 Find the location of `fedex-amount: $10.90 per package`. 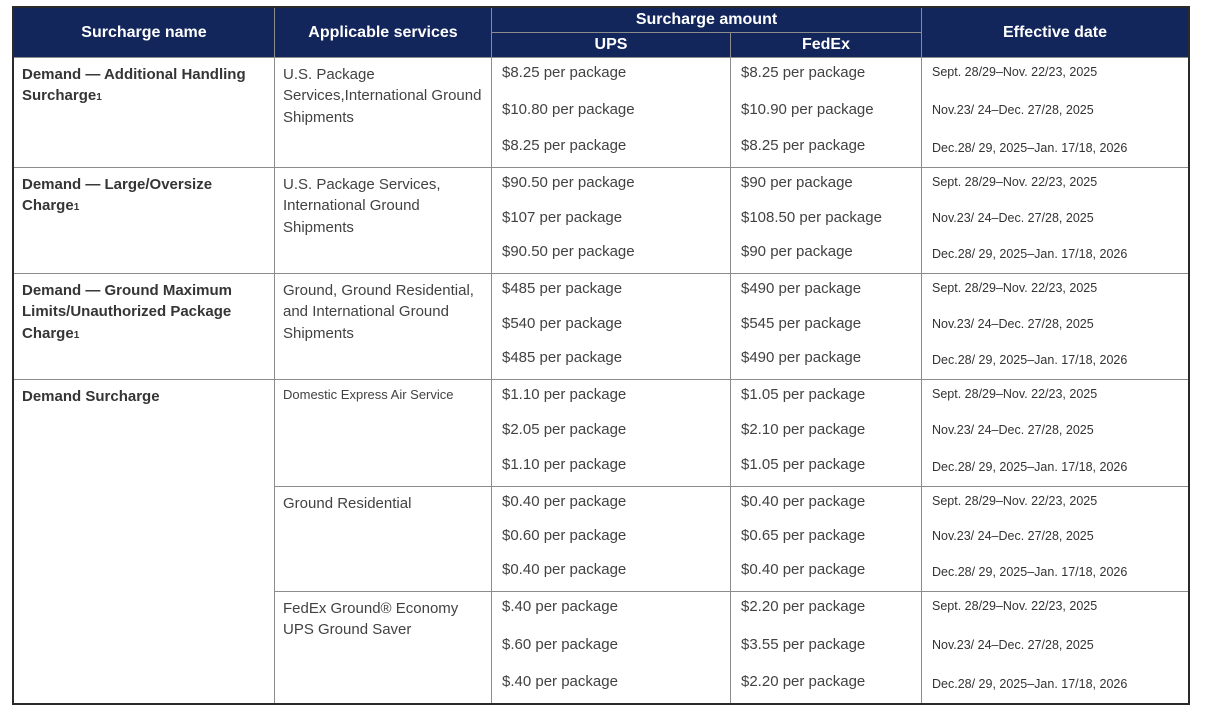

fedex-amount: $10.90 per package is located at coordinates (807, 109).